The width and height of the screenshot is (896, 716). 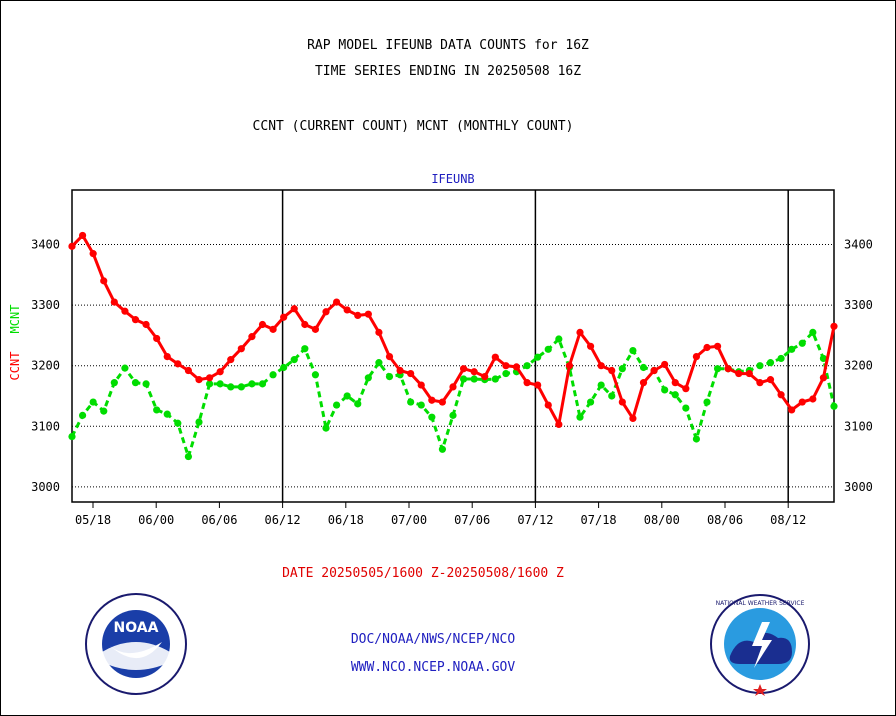 What do you see at coordinates (45, 426) in the screenshot?
I see `y-tick-label-left: 3100` at bounding box center [45, 426].